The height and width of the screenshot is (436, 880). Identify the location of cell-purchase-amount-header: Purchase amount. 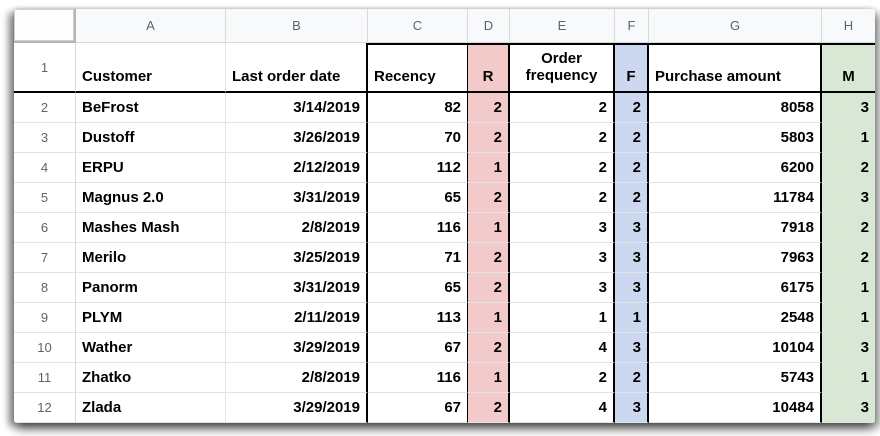
(735, 68).